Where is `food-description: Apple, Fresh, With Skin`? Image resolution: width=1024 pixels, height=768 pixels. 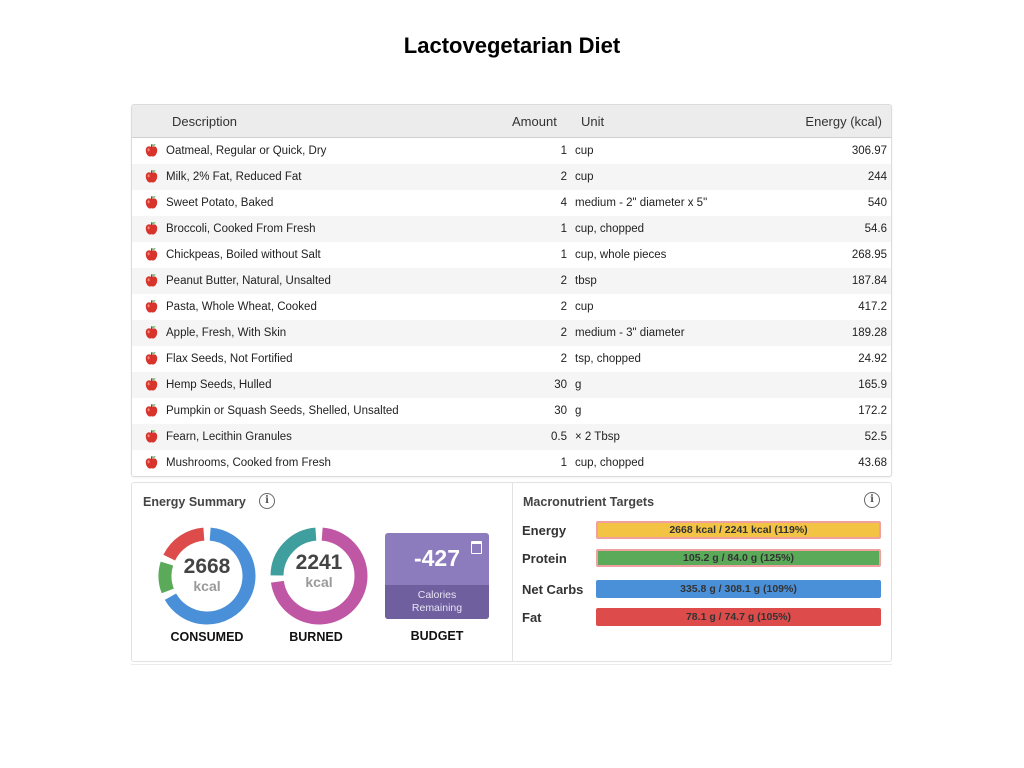
food-description: Apple, Fresh, With Skin is located at coordinates (226, 333).